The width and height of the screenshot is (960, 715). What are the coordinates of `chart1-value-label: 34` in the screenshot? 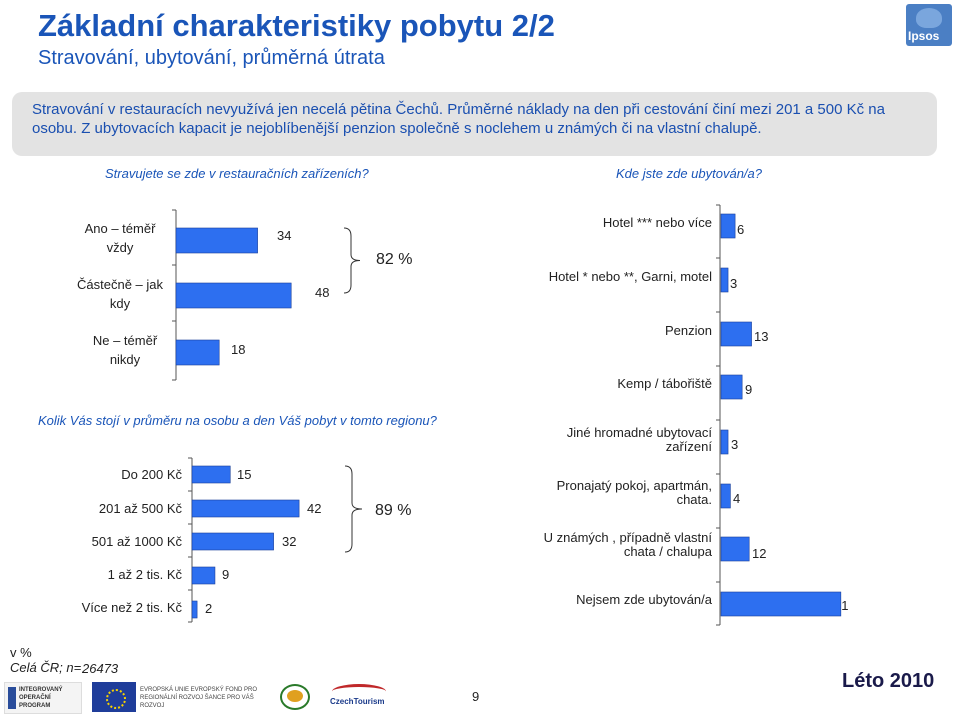 It's located at (284, 235).